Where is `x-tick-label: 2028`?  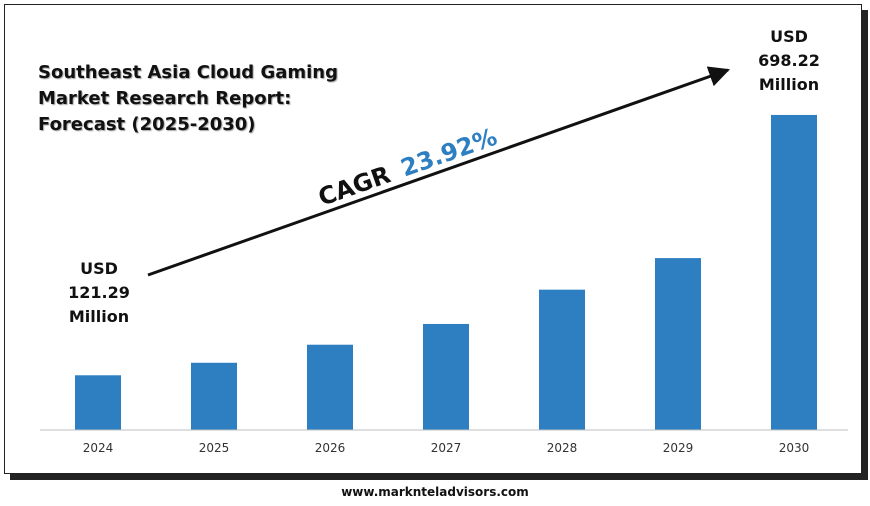 x-tick-label: 2028 is located at coordinates (562, 448).